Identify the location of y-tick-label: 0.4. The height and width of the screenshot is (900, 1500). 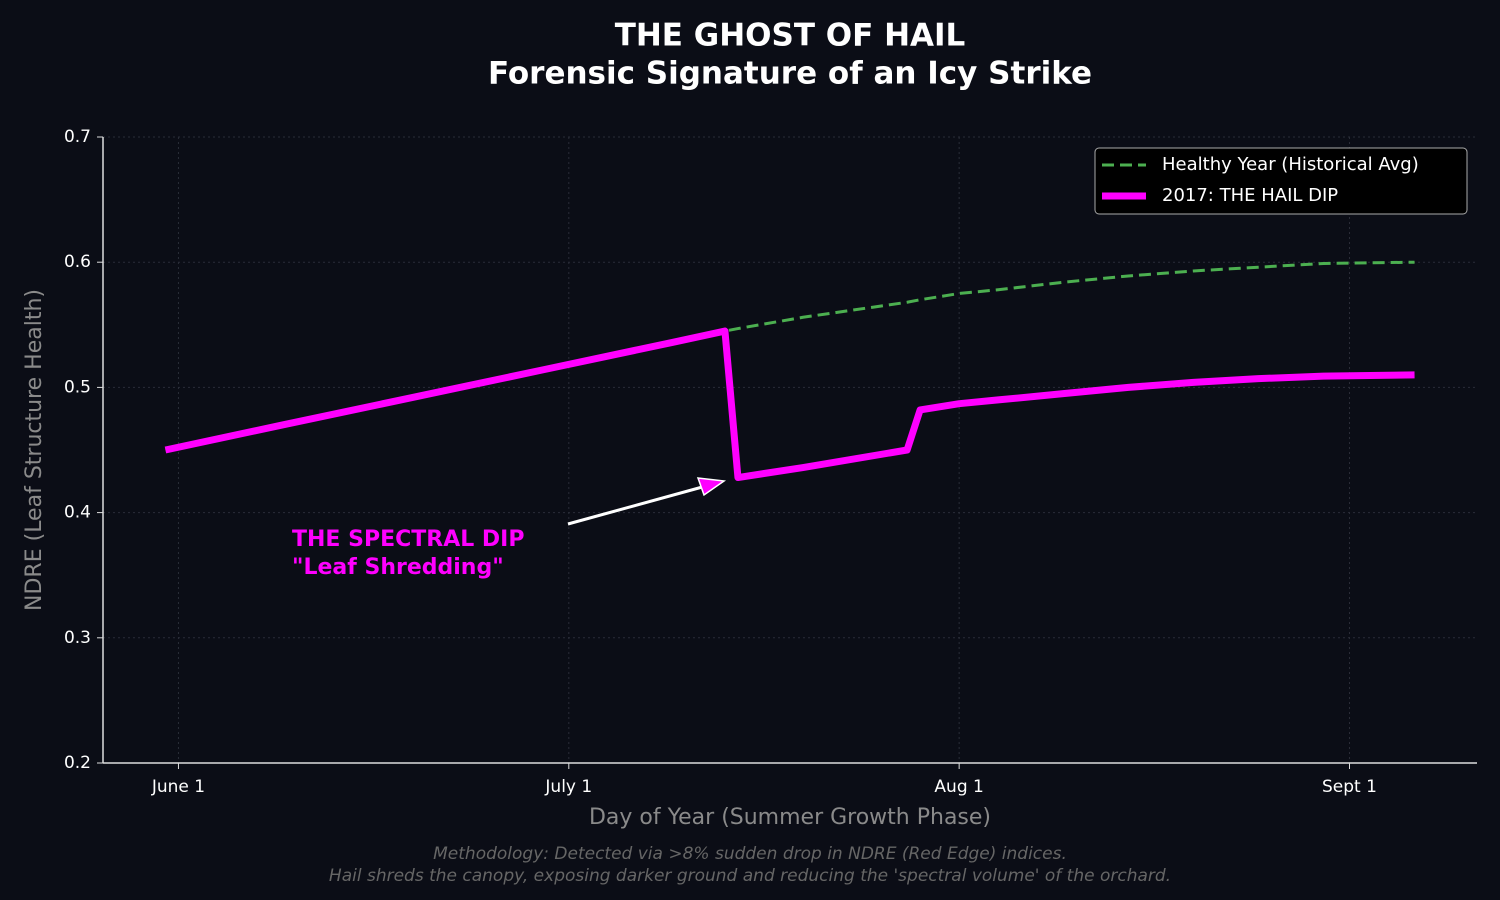
(77, 513).